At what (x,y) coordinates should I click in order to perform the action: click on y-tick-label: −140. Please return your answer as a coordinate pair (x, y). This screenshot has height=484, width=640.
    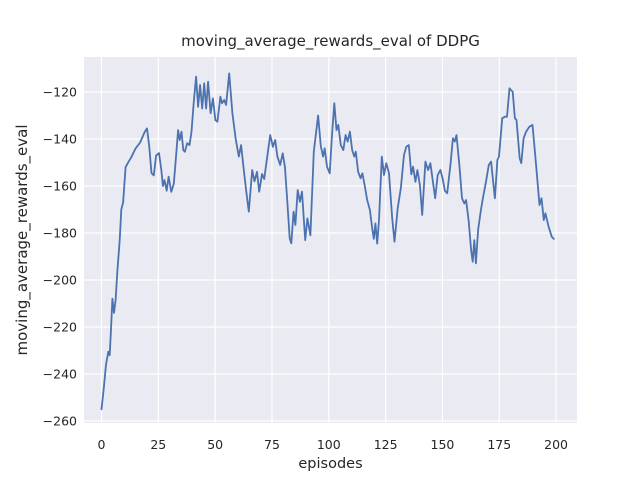
    Looking at the image, I should click on (60, 139).